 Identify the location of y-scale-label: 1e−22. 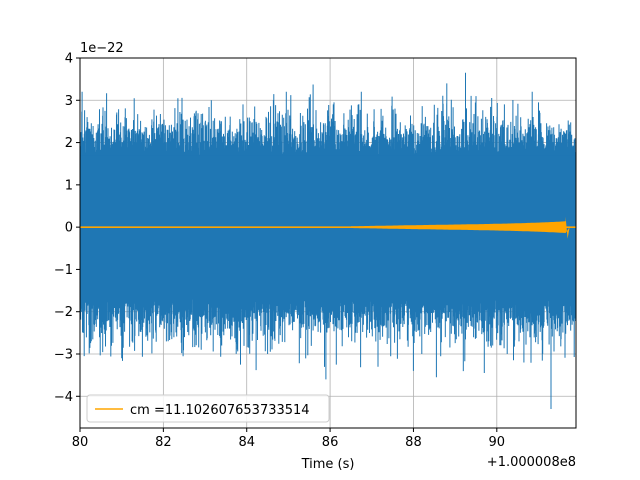
(102, 48).